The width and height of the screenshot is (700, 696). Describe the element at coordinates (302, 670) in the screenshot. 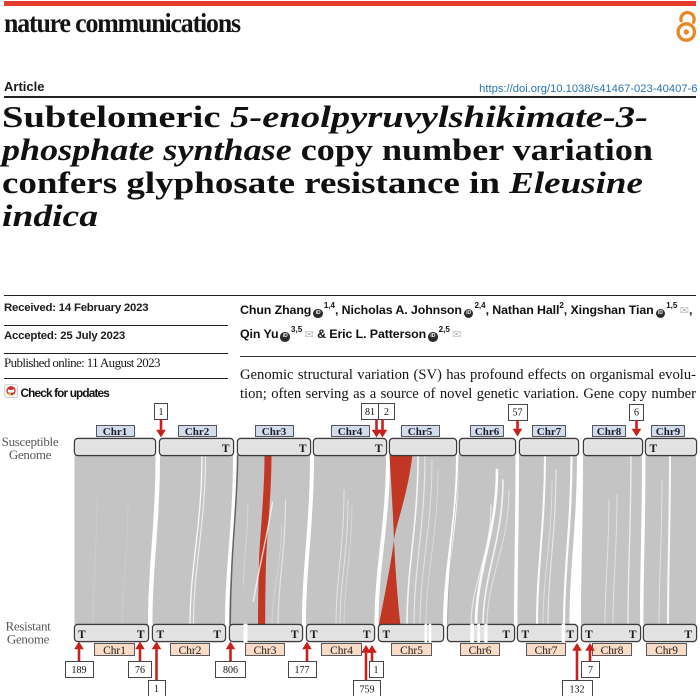

I see `svg-text: 177` at that location.